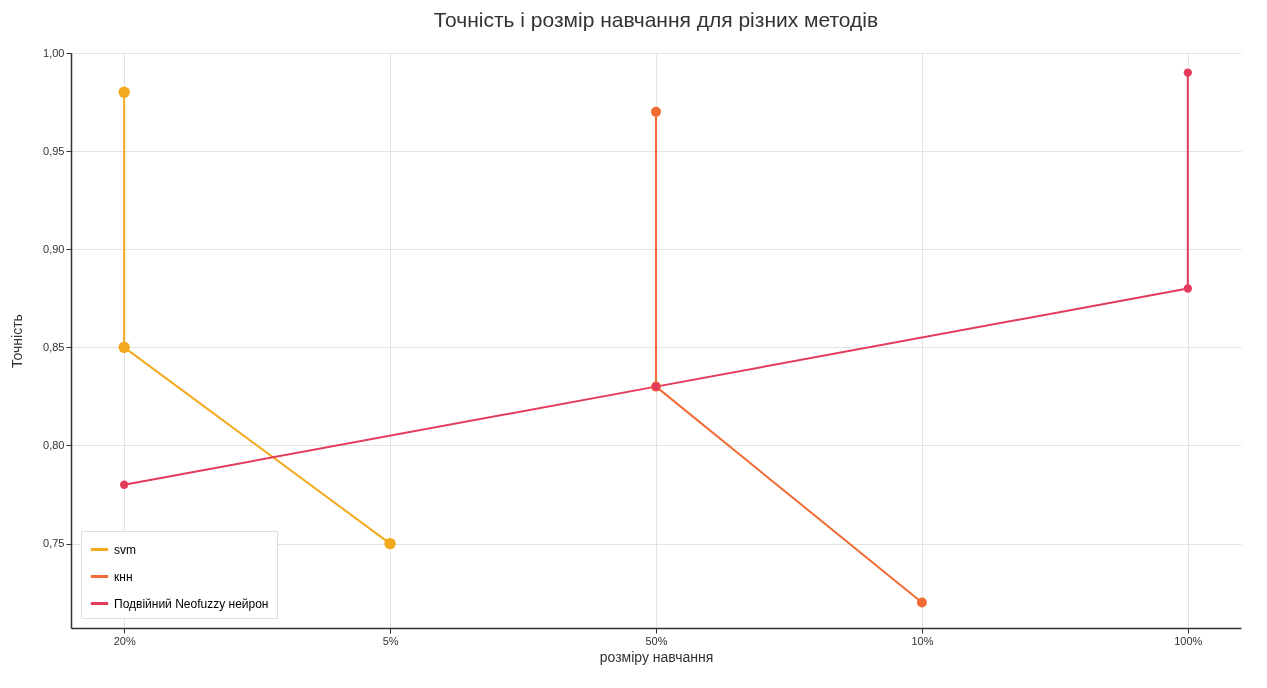 This screenshot has width=1267, height=688. I want to click on y-tick-label: 0,95, so click(54, 150).